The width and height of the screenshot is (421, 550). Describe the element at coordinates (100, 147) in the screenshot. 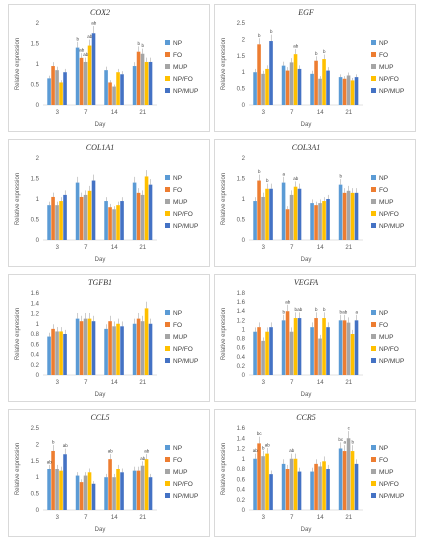

I see `chart-title: COL1A1` at that location.